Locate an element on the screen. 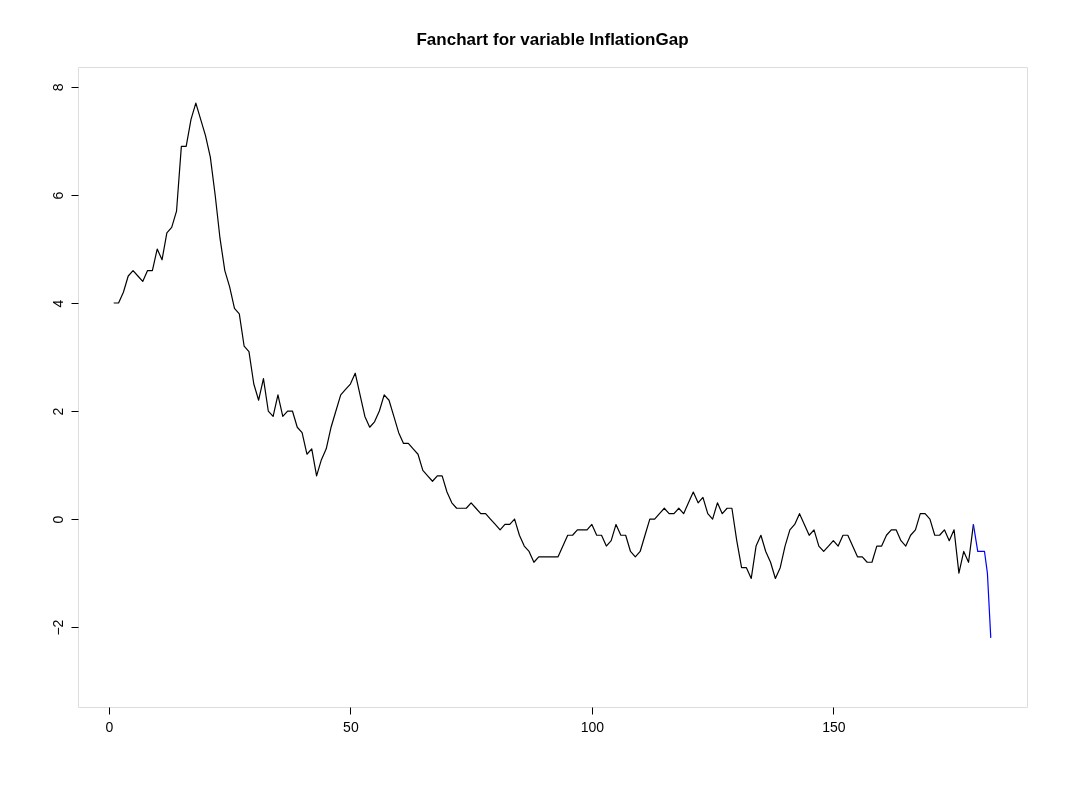 Image resolution: width=1067 pixels, height=808 pixels. x-tick-label: 150 is located at coordinates (834, 726).